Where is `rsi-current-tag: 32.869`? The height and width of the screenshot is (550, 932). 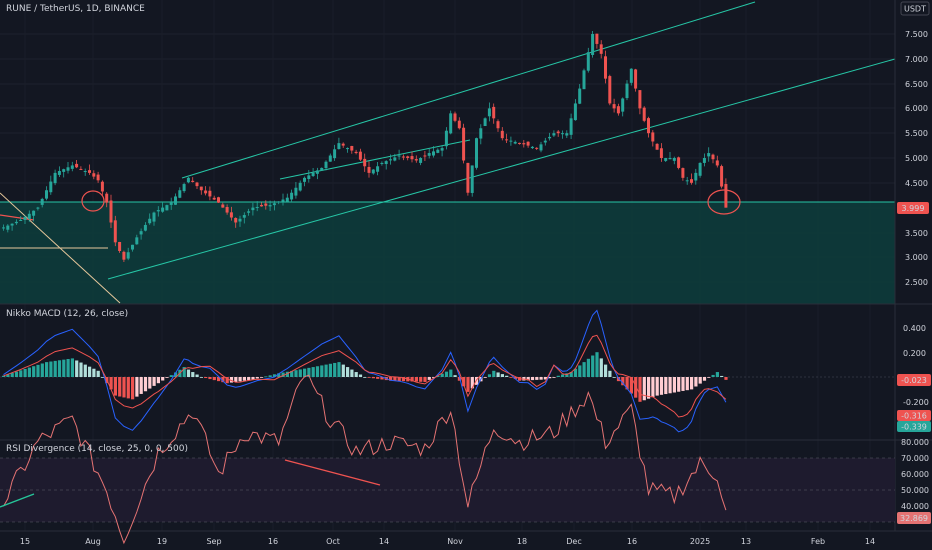 rsi-current-tag: 32.869 is located at coordinates (914, 518).